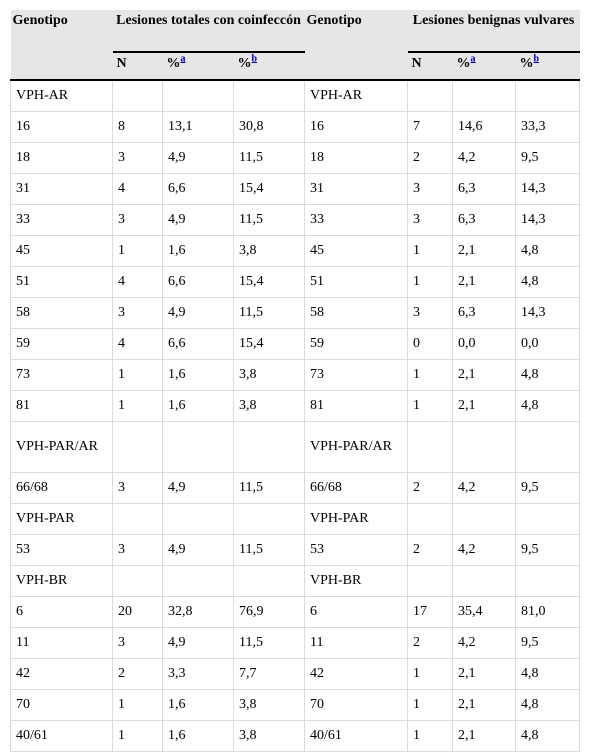 The image size is (590, 755). I want to click on header-n-right: N, so click(430, 66).